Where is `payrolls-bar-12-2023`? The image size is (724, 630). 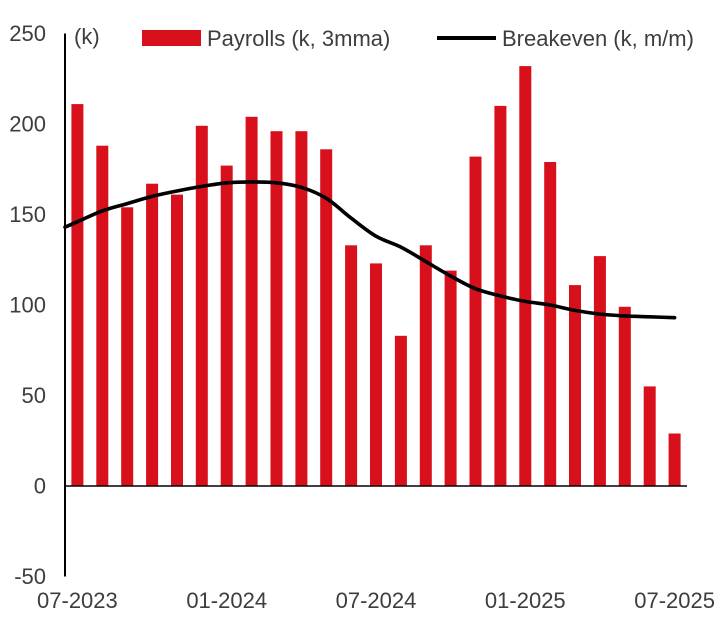
payrolls-bar-12-2023 is located at coordinates (201, 306).